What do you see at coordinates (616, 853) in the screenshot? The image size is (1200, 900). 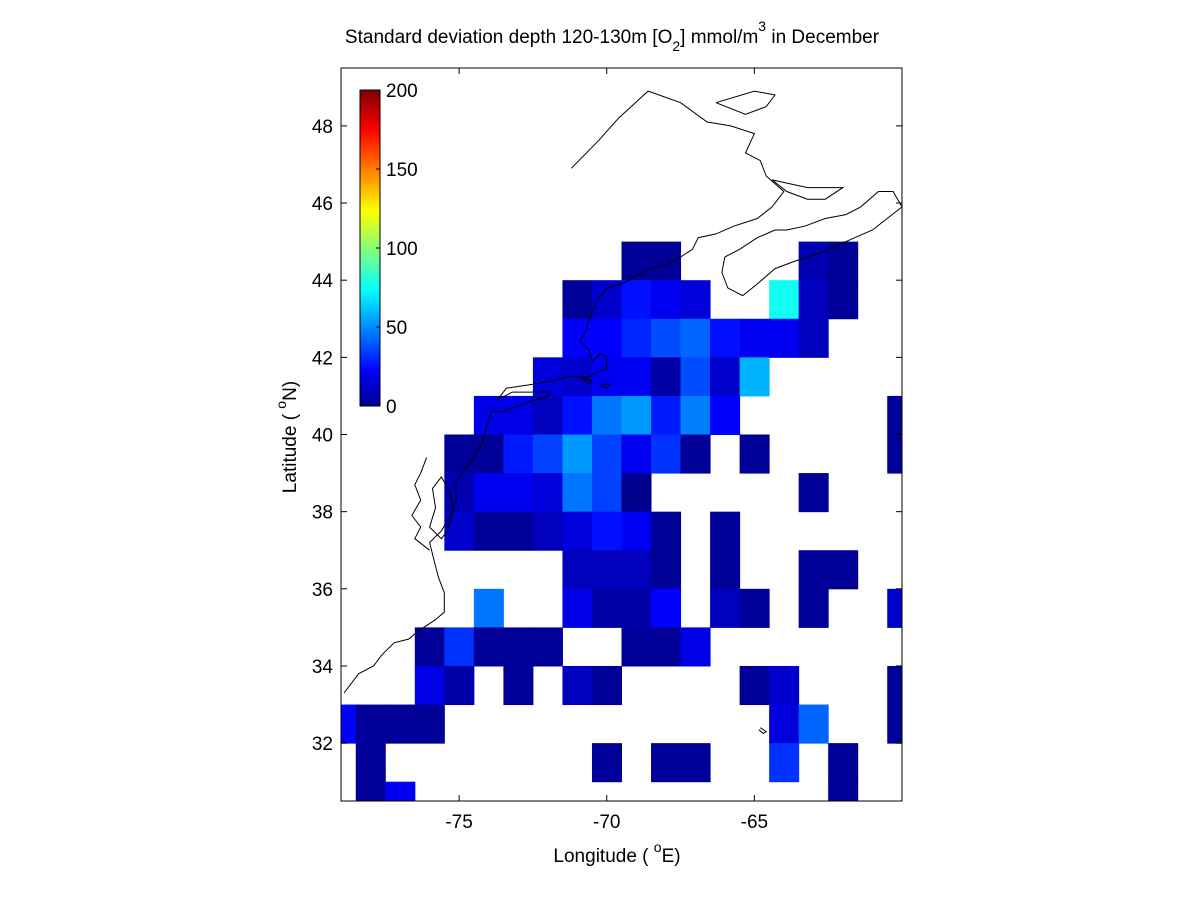 I see `x-axis-label: Longitude ( oE)` at bounding box center [616, 853].